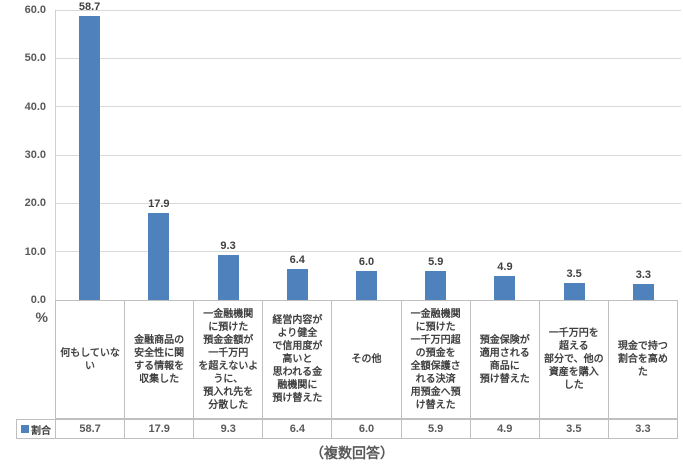 The image size is (683, 465). Describe the element at coordinates (35, 155) in the screenshot. I see `y-tick-label: 30.0` at that location.